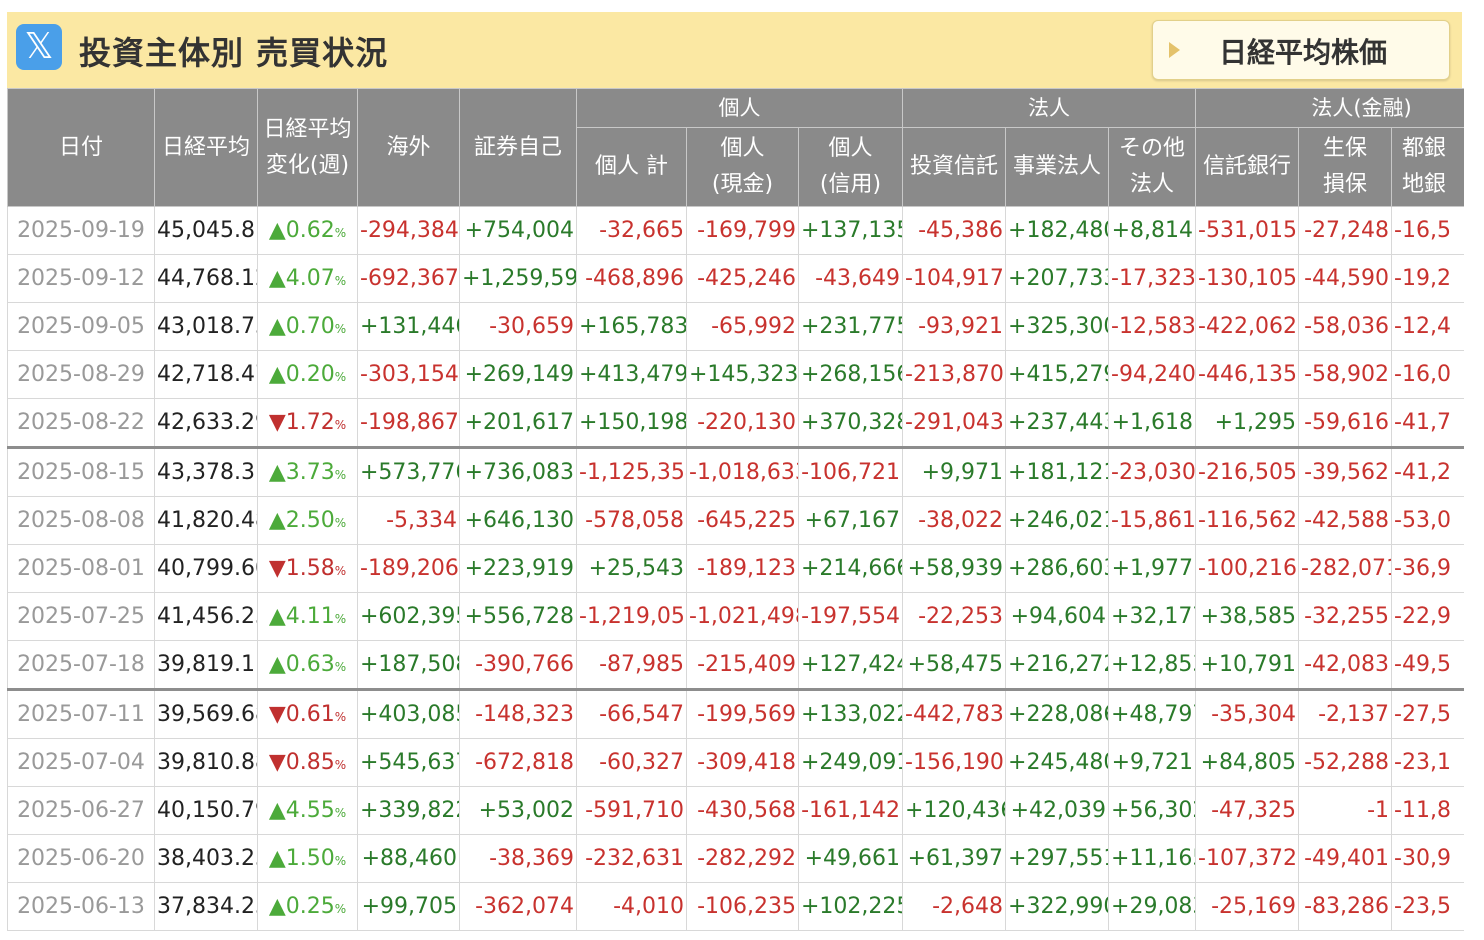 The image size is (1484, 940). I want to click on cell-insurance: -59,616, so click(1345, 423).